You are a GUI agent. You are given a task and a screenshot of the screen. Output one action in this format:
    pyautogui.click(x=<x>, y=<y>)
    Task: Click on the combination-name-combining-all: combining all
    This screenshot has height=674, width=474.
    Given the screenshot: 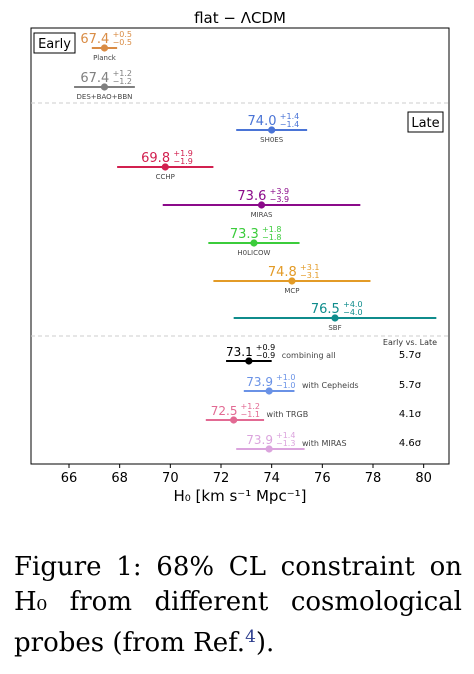 What is the action you would take?
    pyautogui.click(x=309, y=355)
    